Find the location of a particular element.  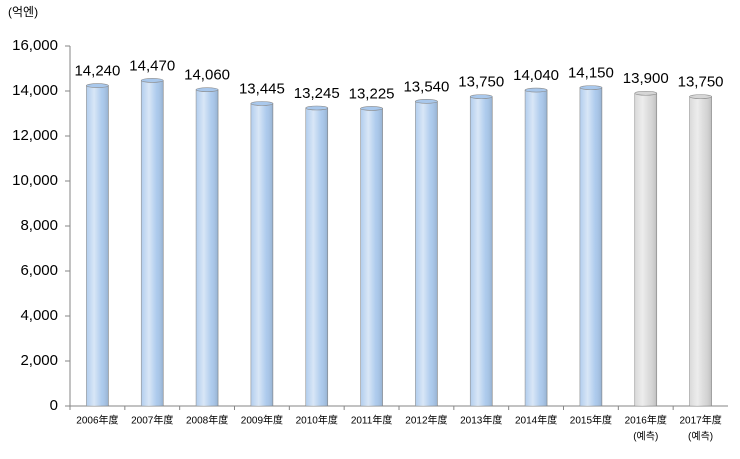

unit-label: (억엔) is located at coordinates (23, 12).